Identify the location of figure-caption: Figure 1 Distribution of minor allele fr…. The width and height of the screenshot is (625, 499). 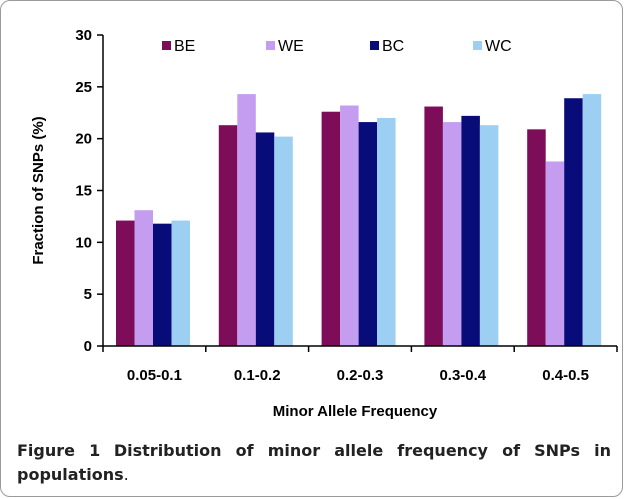
(314, 463).